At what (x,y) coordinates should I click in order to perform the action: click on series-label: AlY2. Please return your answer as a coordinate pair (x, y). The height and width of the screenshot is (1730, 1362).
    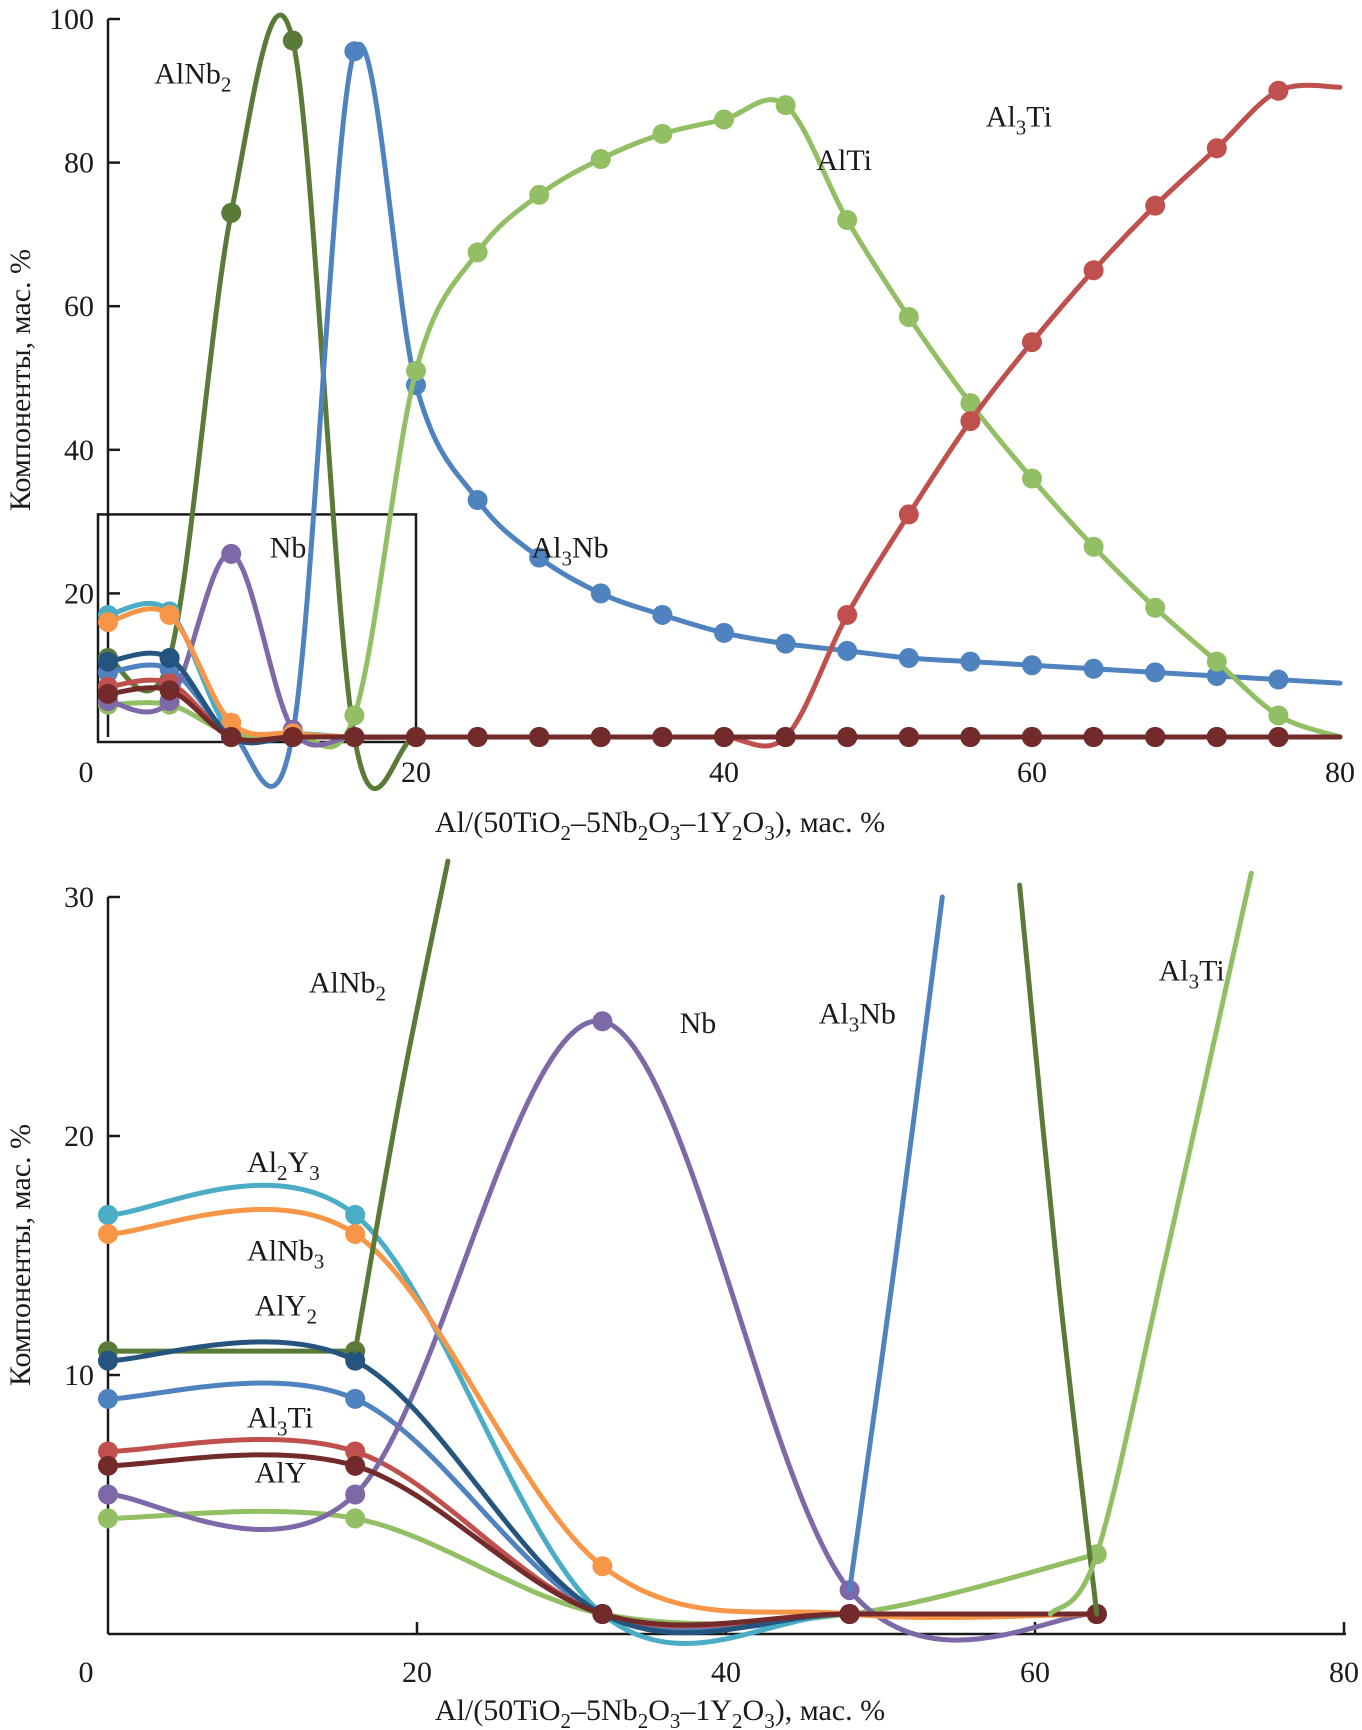
    Looking at the image, I should click on (286, 1308).